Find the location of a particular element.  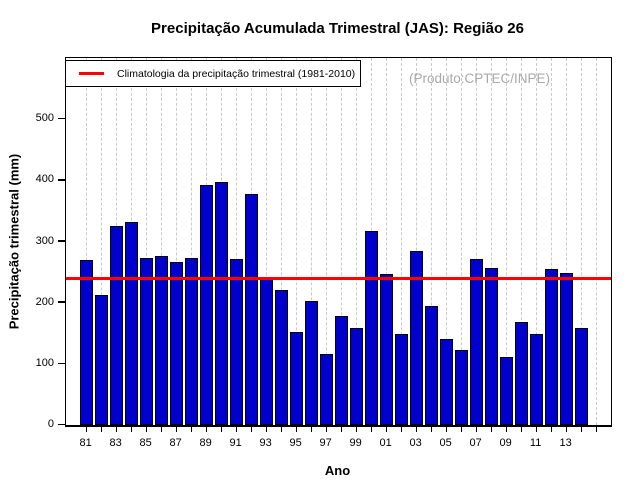

bar-2008 is located at coordinates (492, 346).